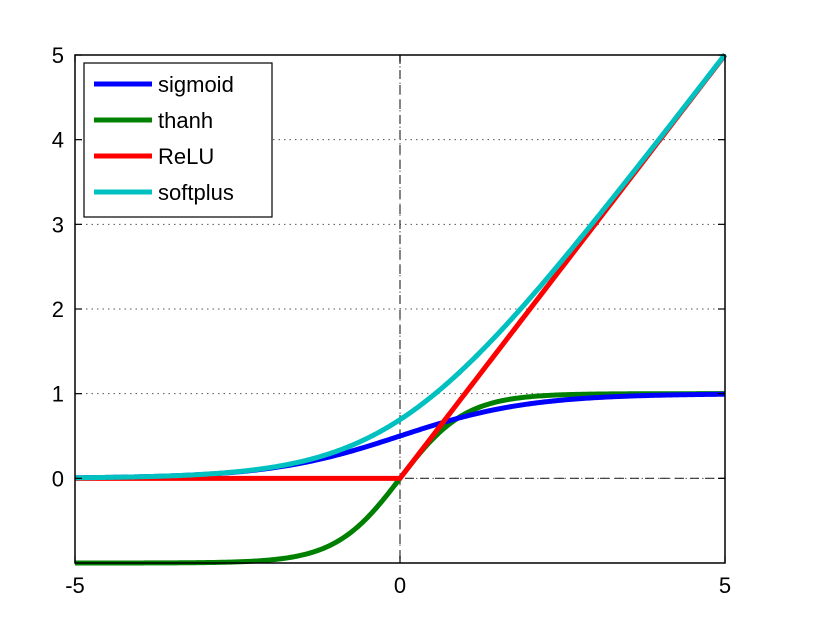 The width and height of the screenshot is (826, 639). I want to click on y-tick-label: 4, so click(58, 140).